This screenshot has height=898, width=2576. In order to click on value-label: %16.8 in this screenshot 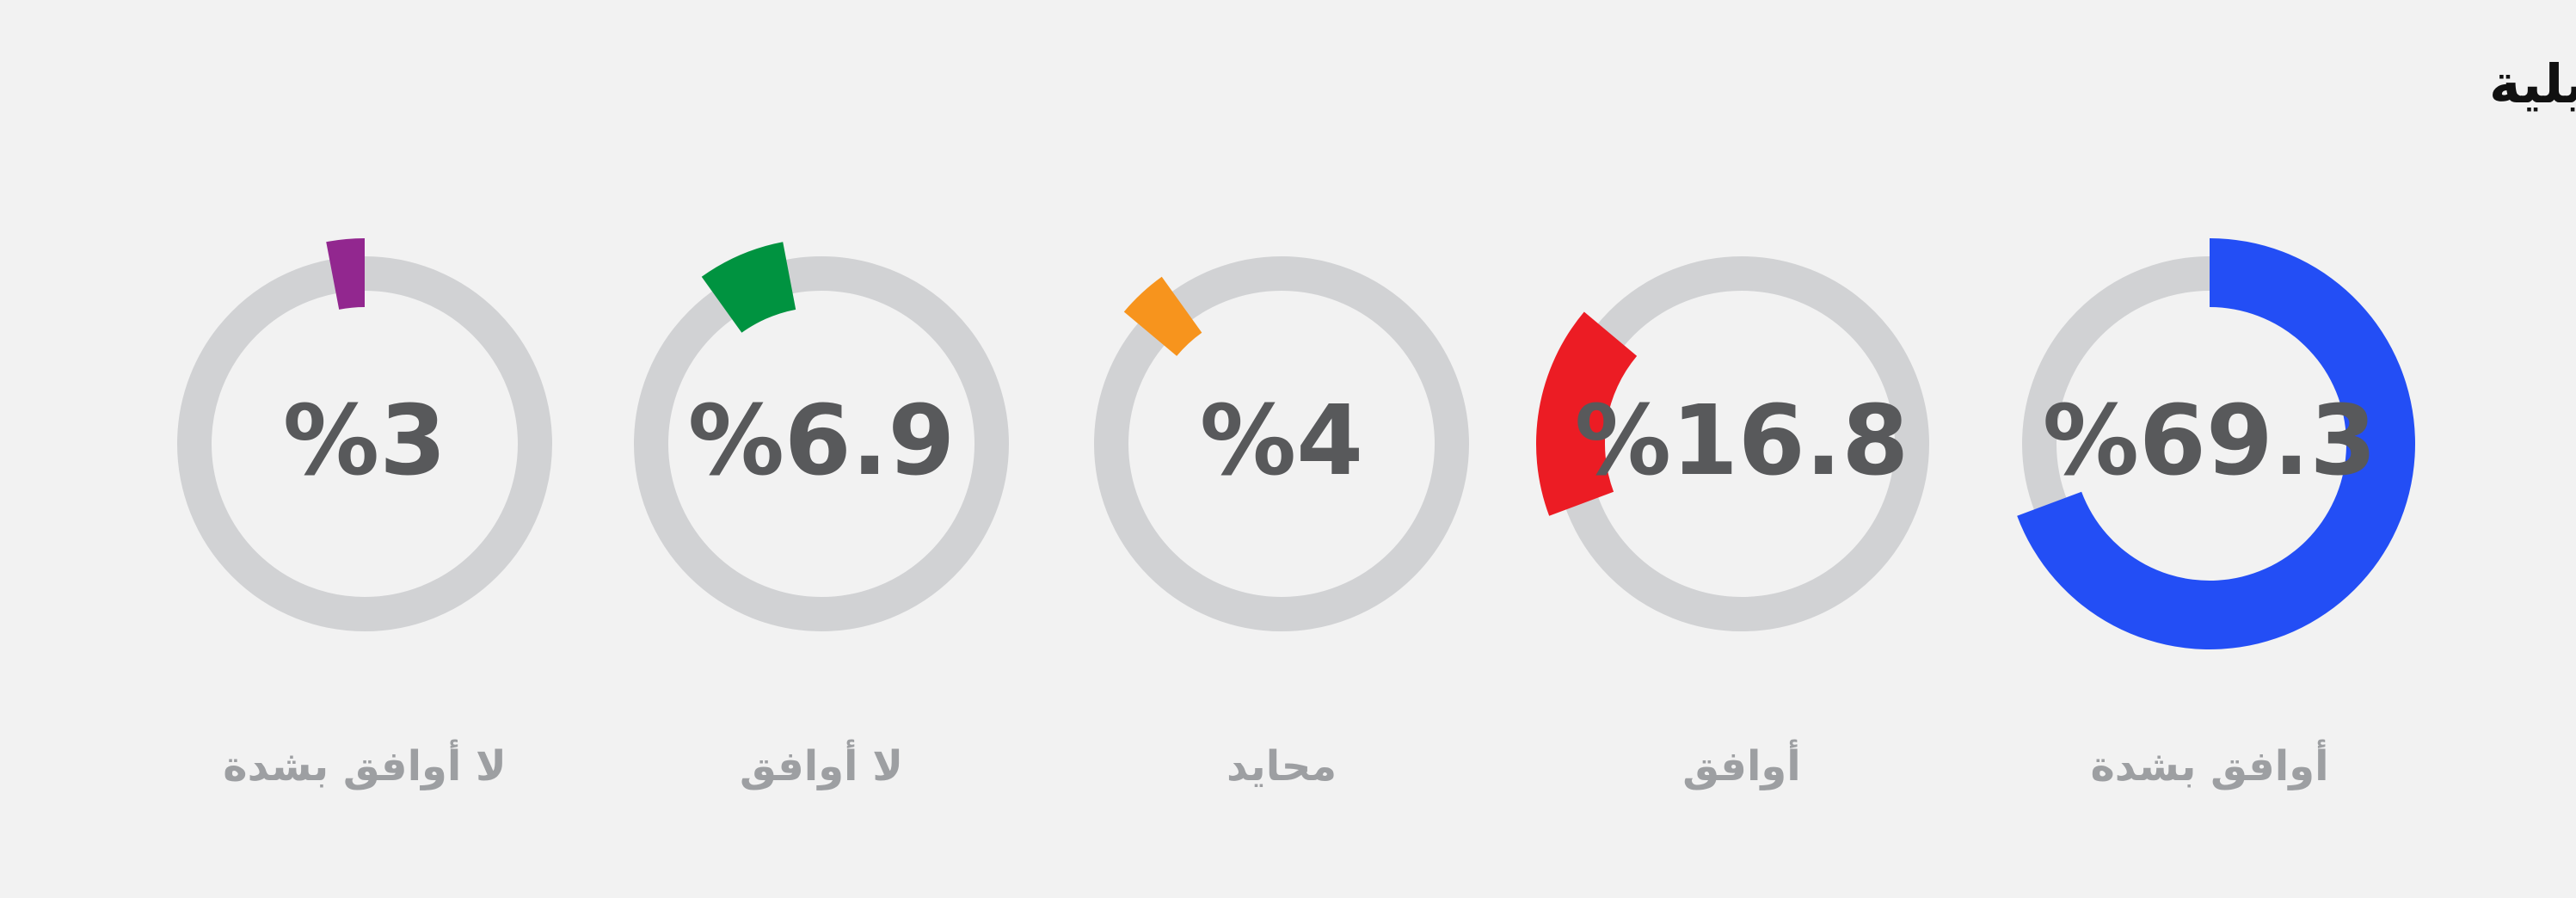, I will do `click(1742, 441)`.